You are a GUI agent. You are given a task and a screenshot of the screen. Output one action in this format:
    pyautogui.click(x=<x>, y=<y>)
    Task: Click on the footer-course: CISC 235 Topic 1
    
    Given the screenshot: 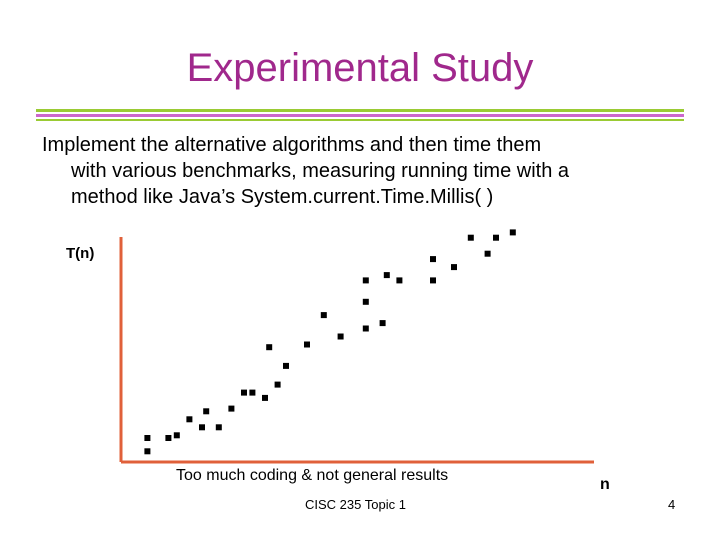 What is the action you would take?
    pyautogui.click(x=355, y=504)
    